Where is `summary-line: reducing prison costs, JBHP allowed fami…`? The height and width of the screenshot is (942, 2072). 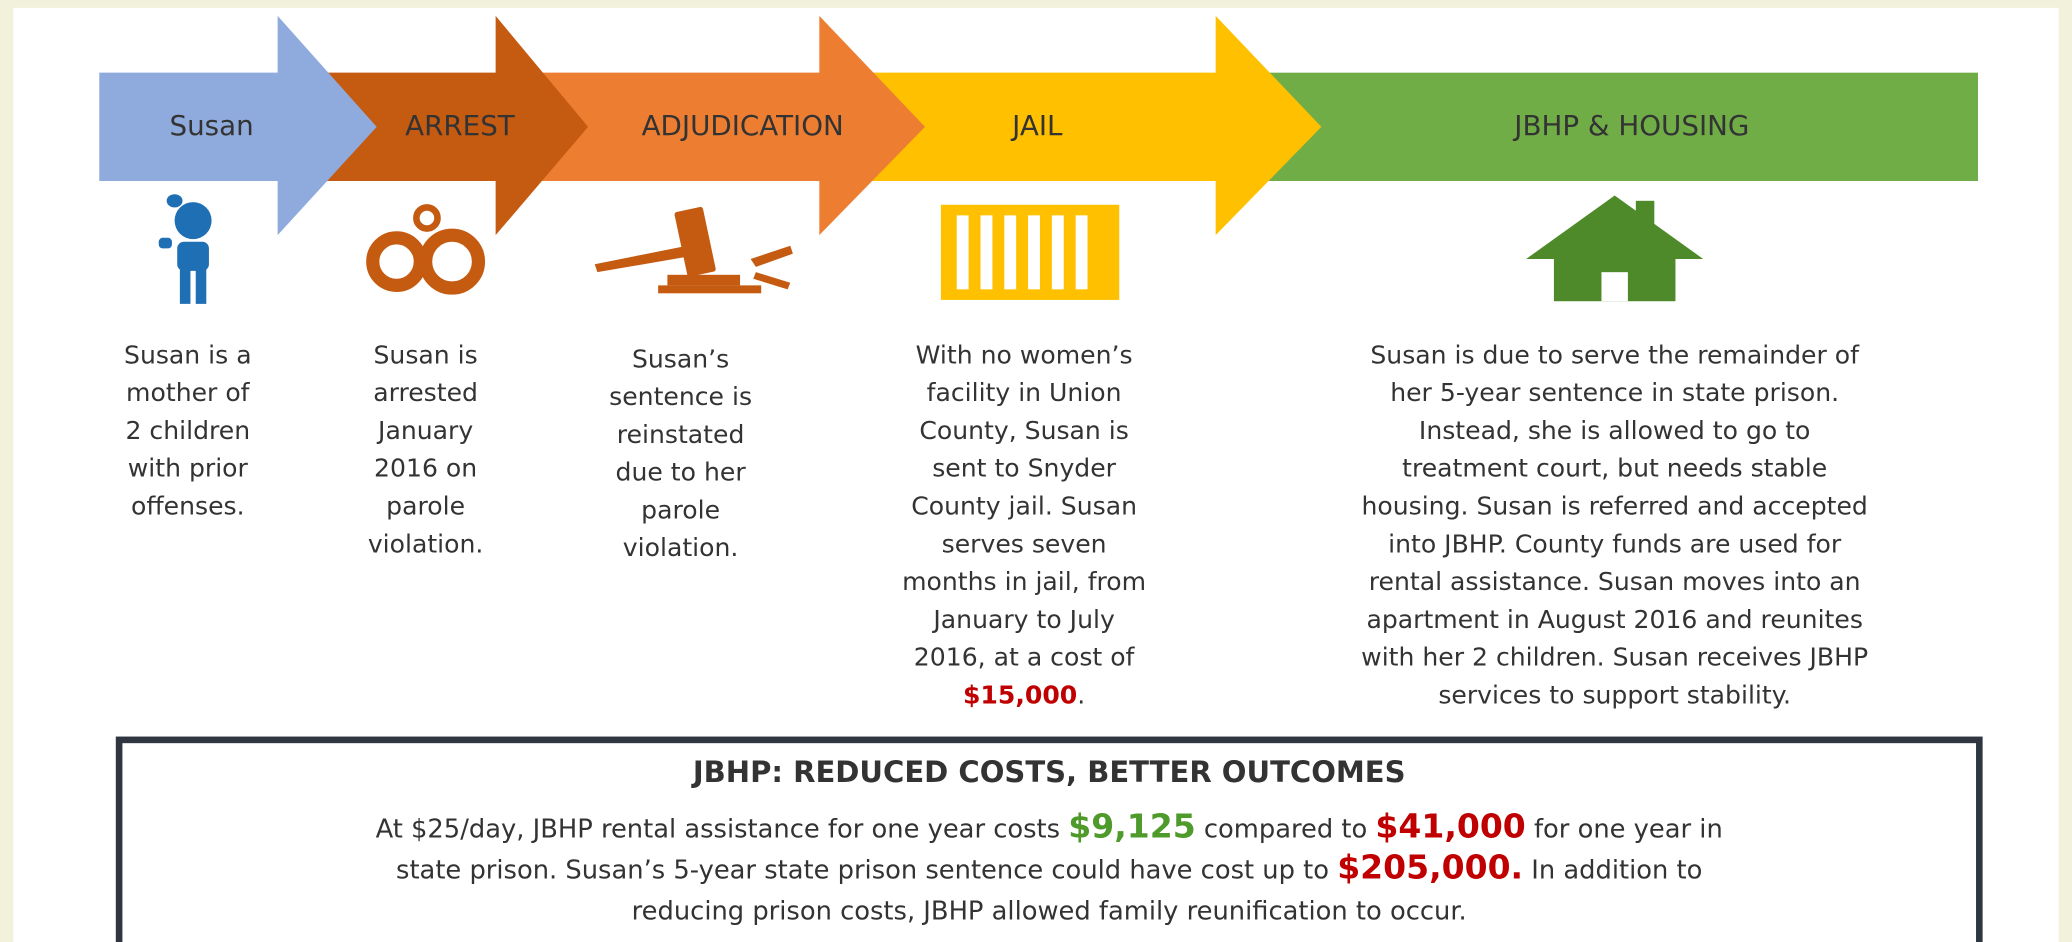
summary-line: reducing prison costs, JBHP allowed fami… is located at coordinates (1049, 912).